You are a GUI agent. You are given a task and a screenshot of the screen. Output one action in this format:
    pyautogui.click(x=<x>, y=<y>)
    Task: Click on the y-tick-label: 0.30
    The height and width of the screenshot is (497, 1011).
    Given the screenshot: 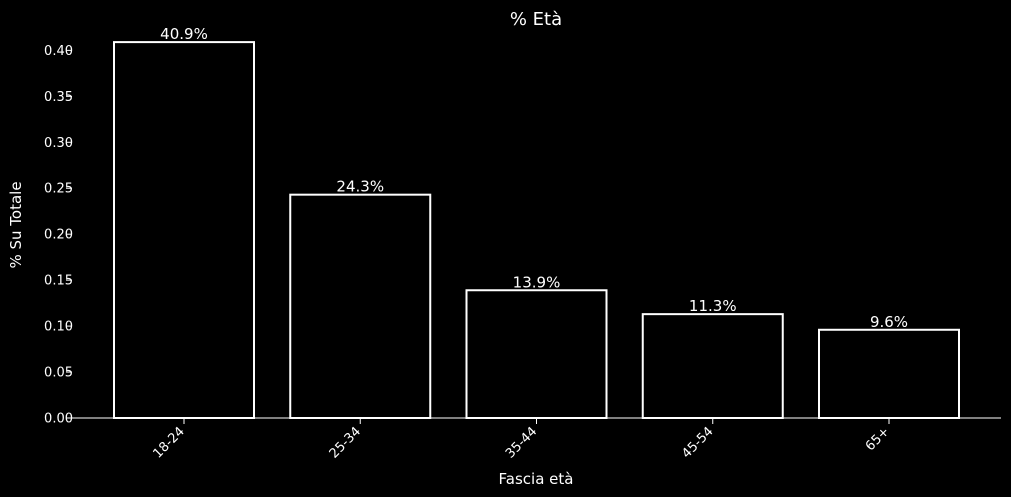 What is the action you would take?
    pyautogui.click(x=58, y=143)
    